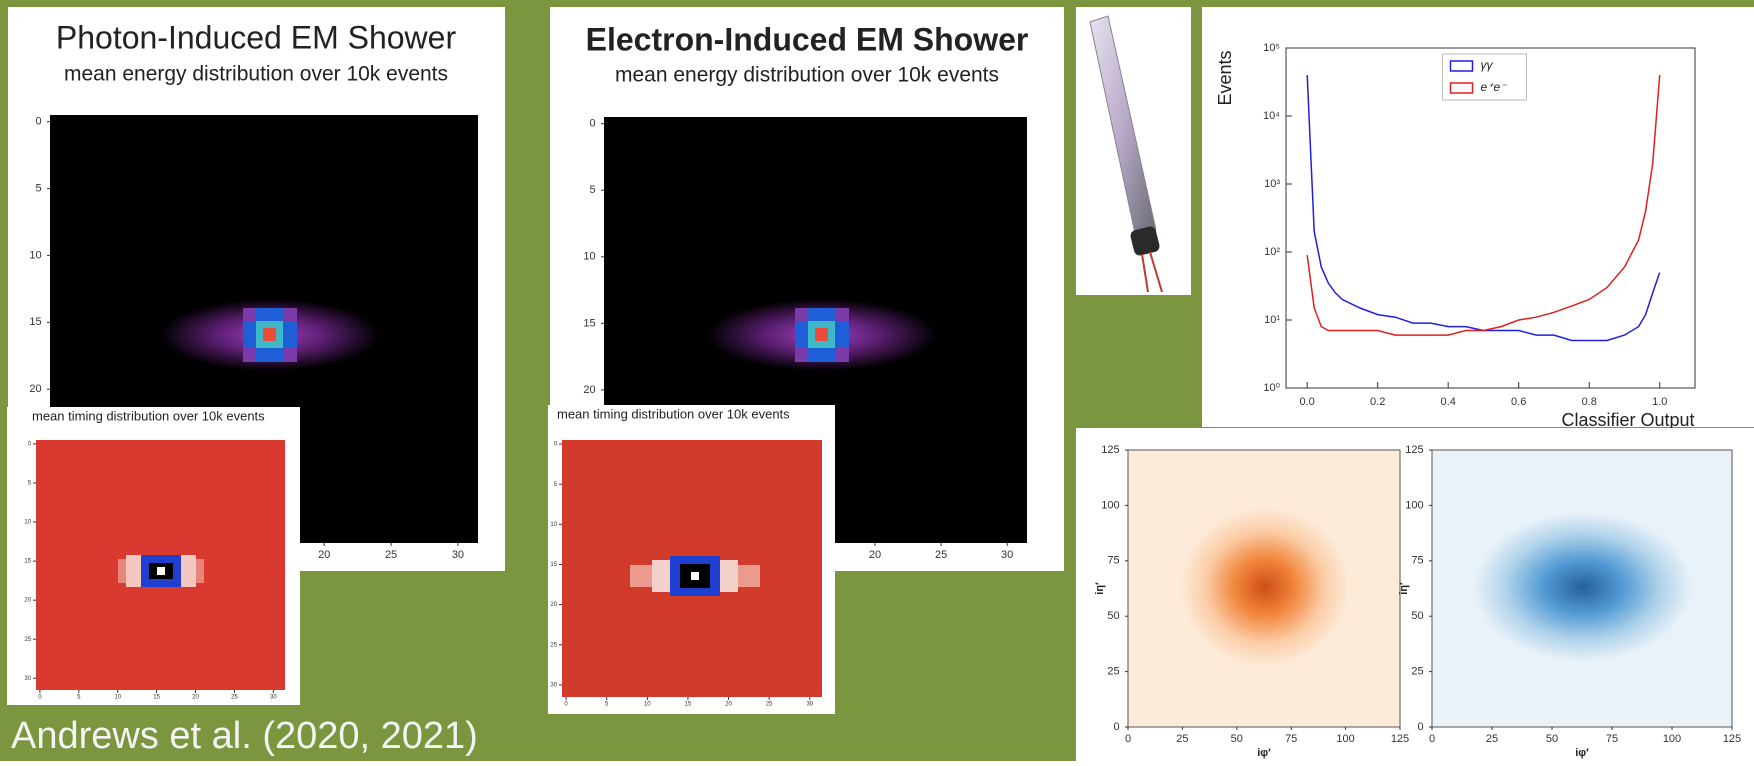 Image resolution: width=1754 pixels, height=766 pixels. What do you see at coordinates (1495, 87) in the screenshot?
I see `legend-label: e⁺e⁻` at bounding box center [1495, 87].